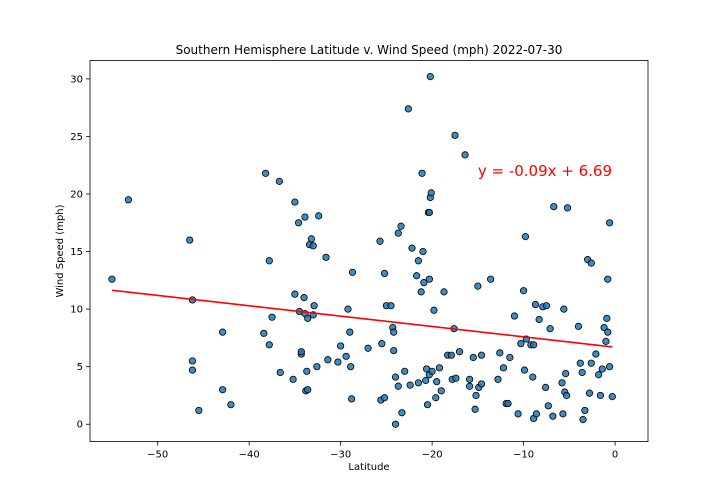 Image resolution: width=720 pixels, height=504 pixels. I want to click on x-tick-label: −50, so click(157, 455).